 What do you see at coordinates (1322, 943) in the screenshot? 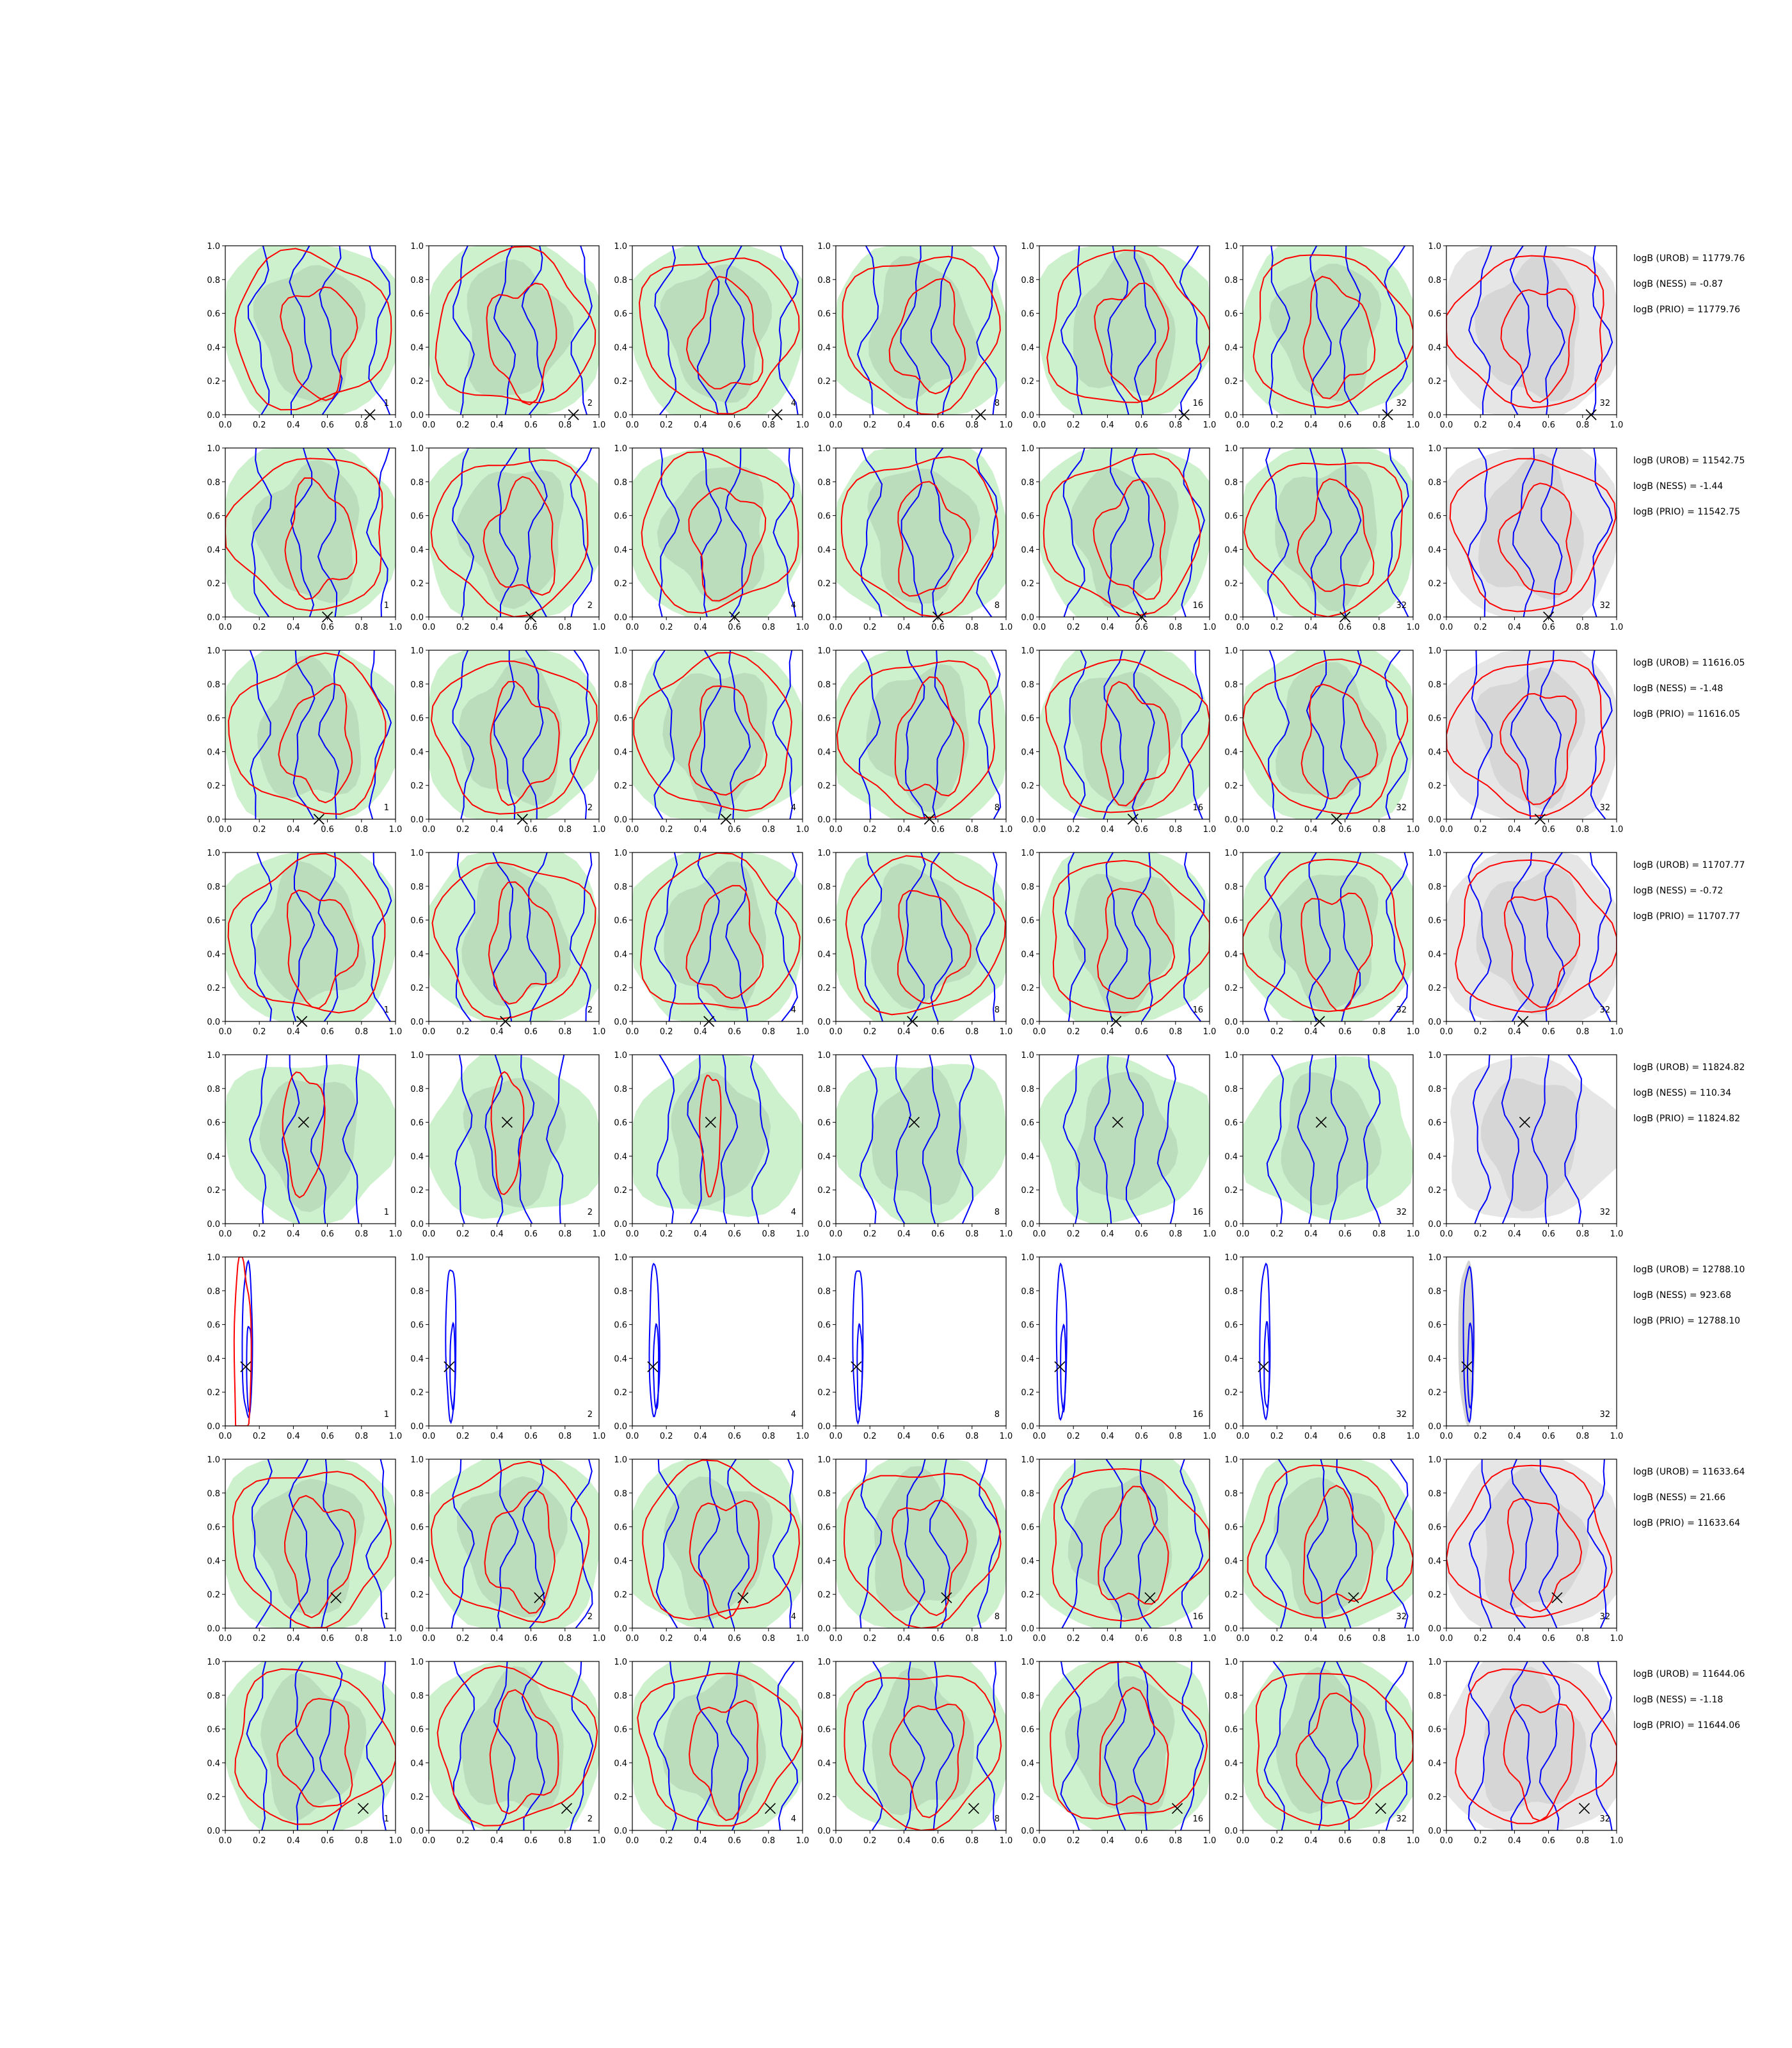
I see `contour-panel: 0.00.0 0.2 0.2 0.4 0.4 0.6 0.6 0.8 0.8 1.0 1.0 32` at bounding box center [1322, 943].